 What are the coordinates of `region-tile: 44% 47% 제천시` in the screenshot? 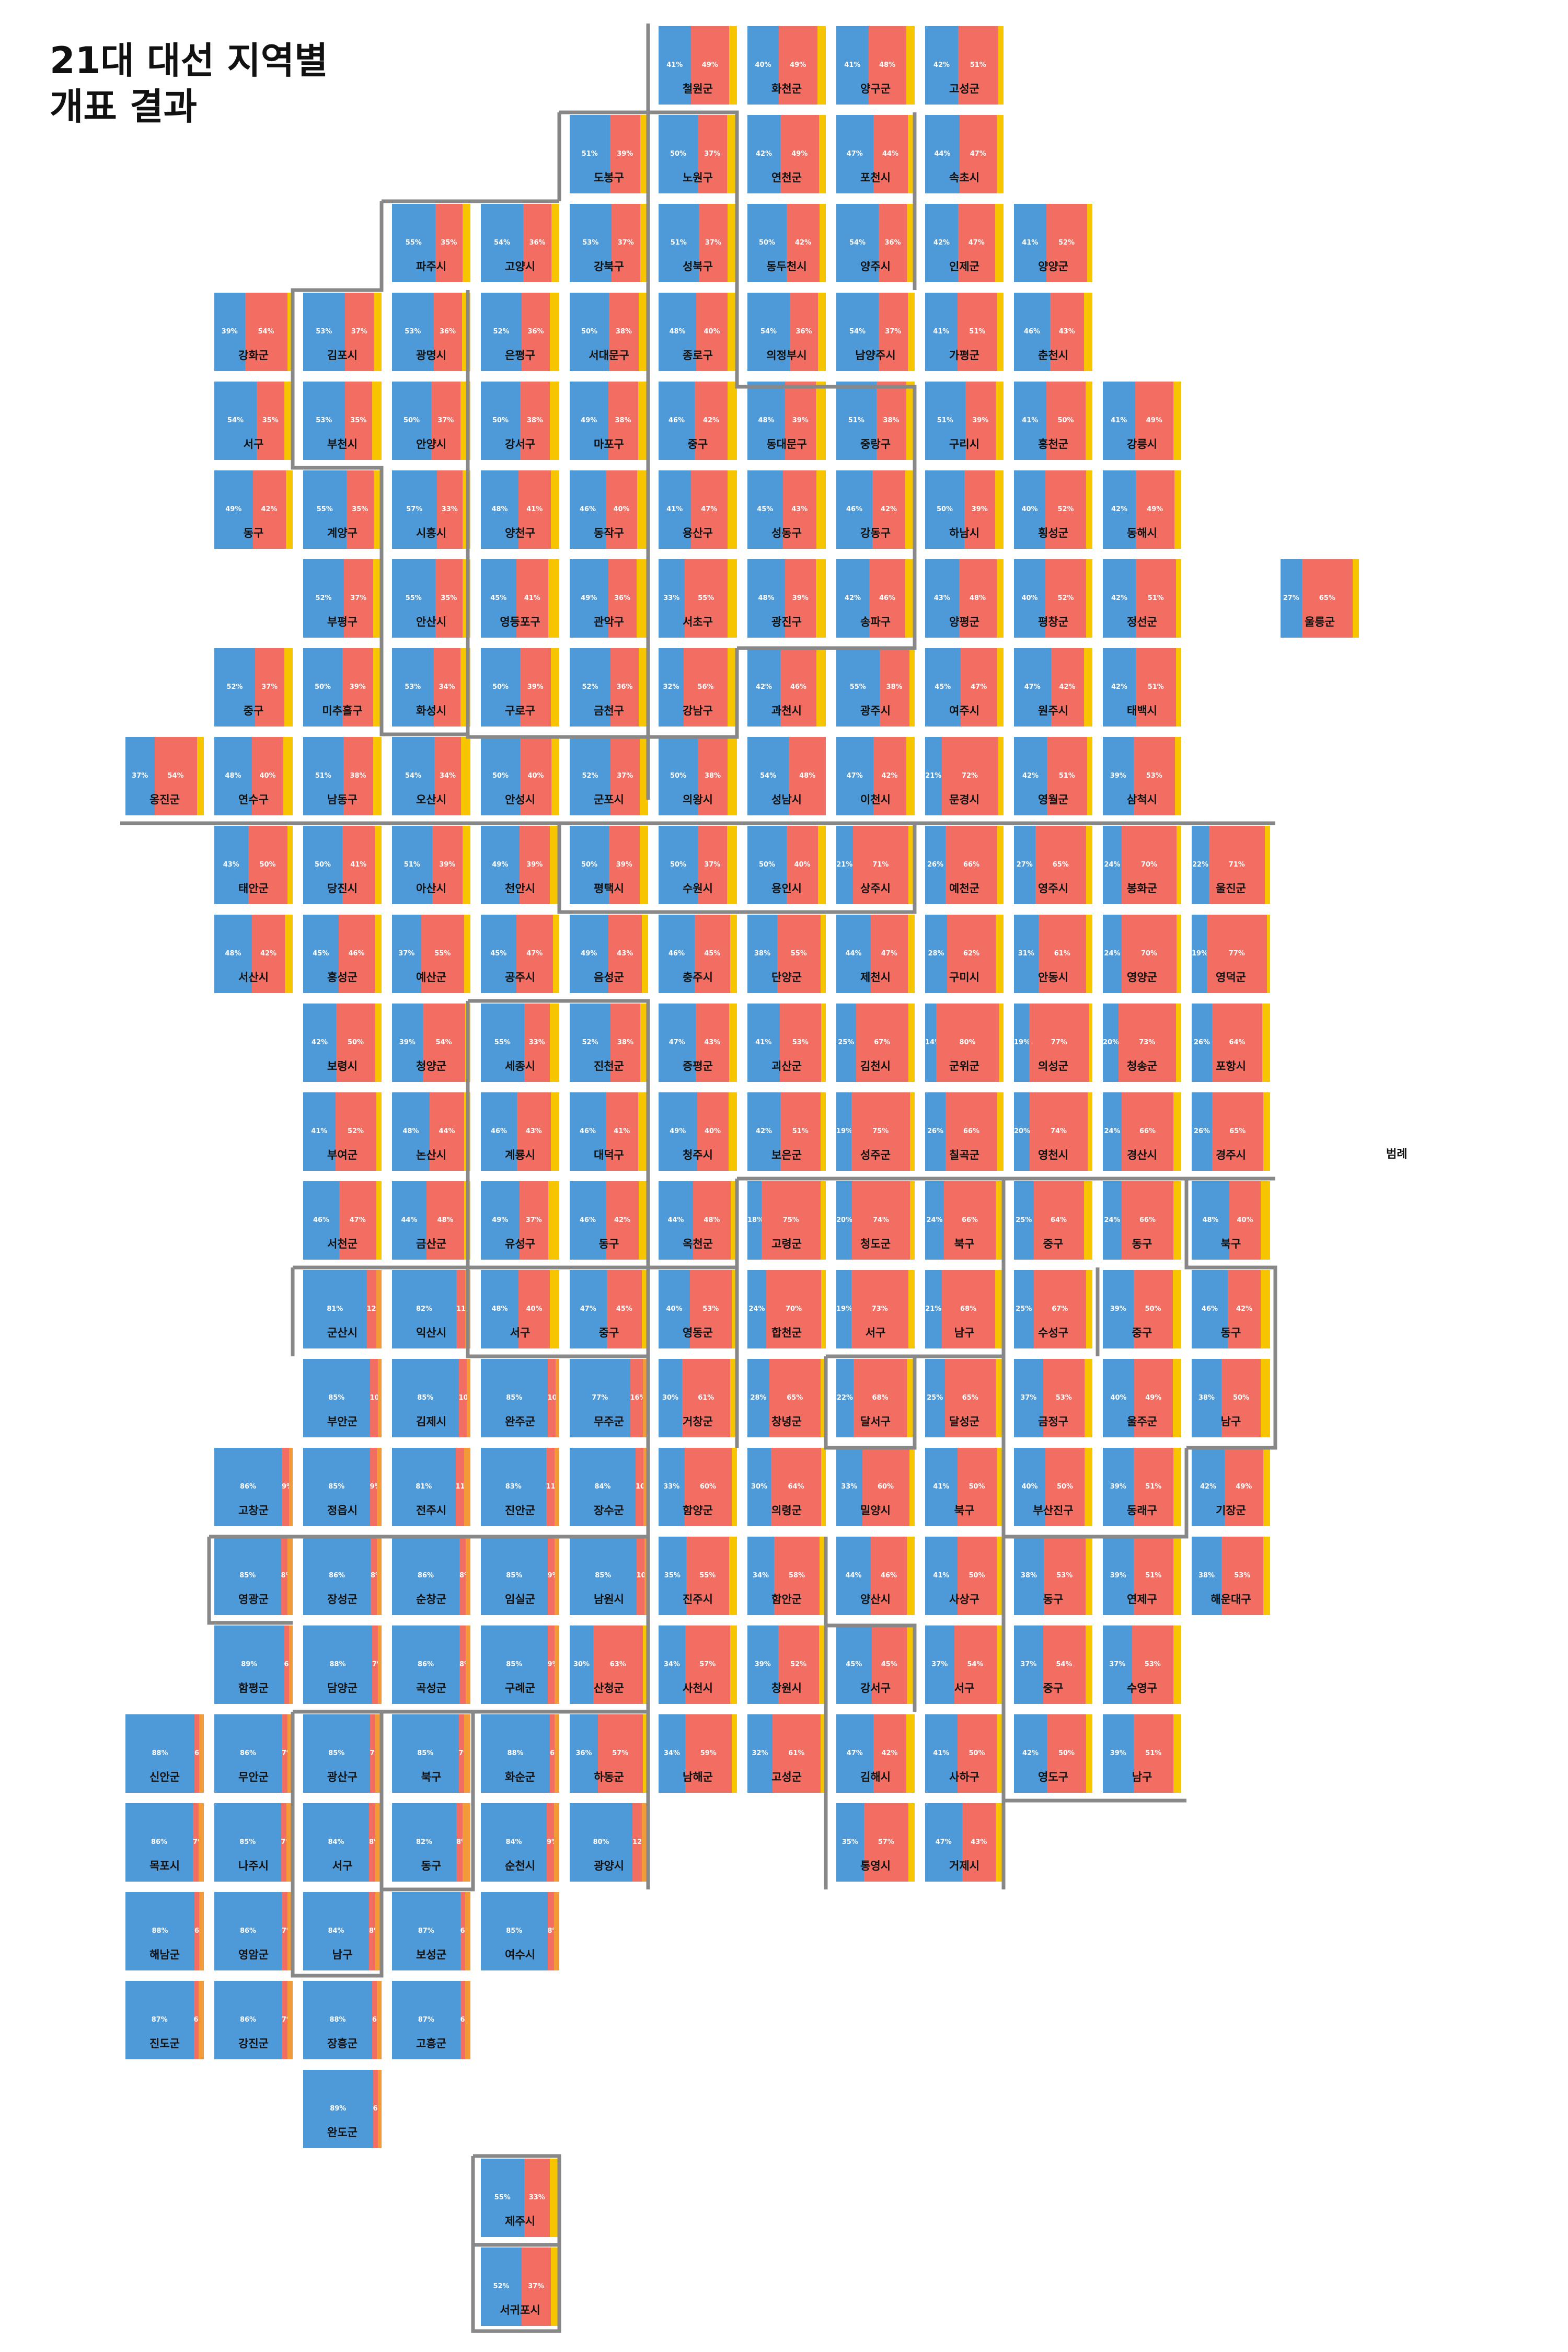 It's located at (875, 954).